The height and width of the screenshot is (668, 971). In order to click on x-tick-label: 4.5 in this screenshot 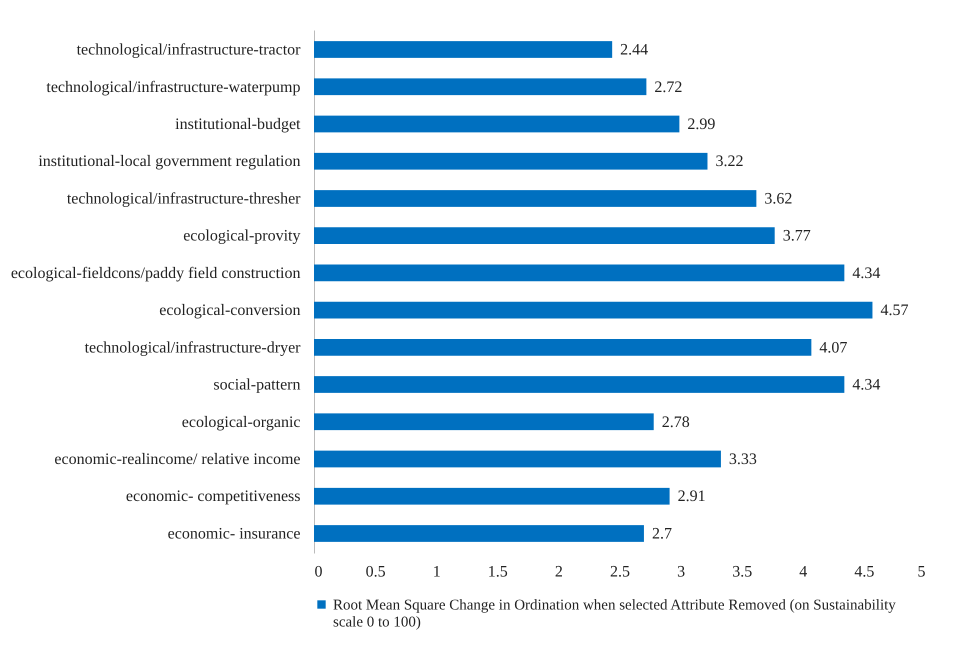, I will do `click(864, 572)`.